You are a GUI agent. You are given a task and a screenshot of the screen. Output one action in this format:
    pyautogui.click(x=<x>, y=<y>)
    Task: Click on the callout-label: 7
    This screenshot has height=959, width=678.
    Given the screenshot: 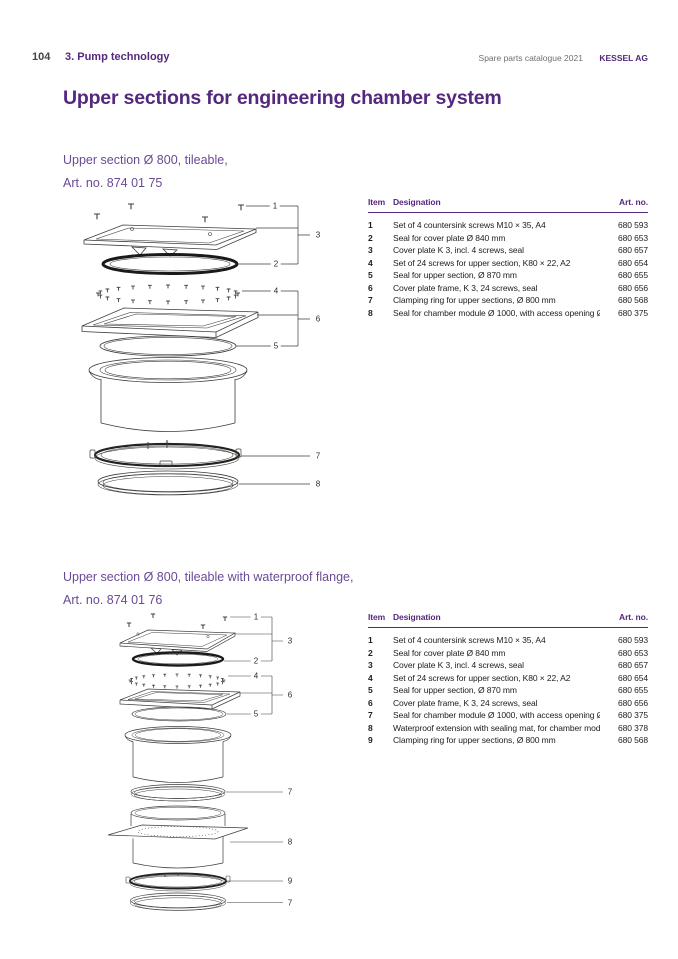 What is the action you would take?
    pyautogui.click(x=290, y=792)
    